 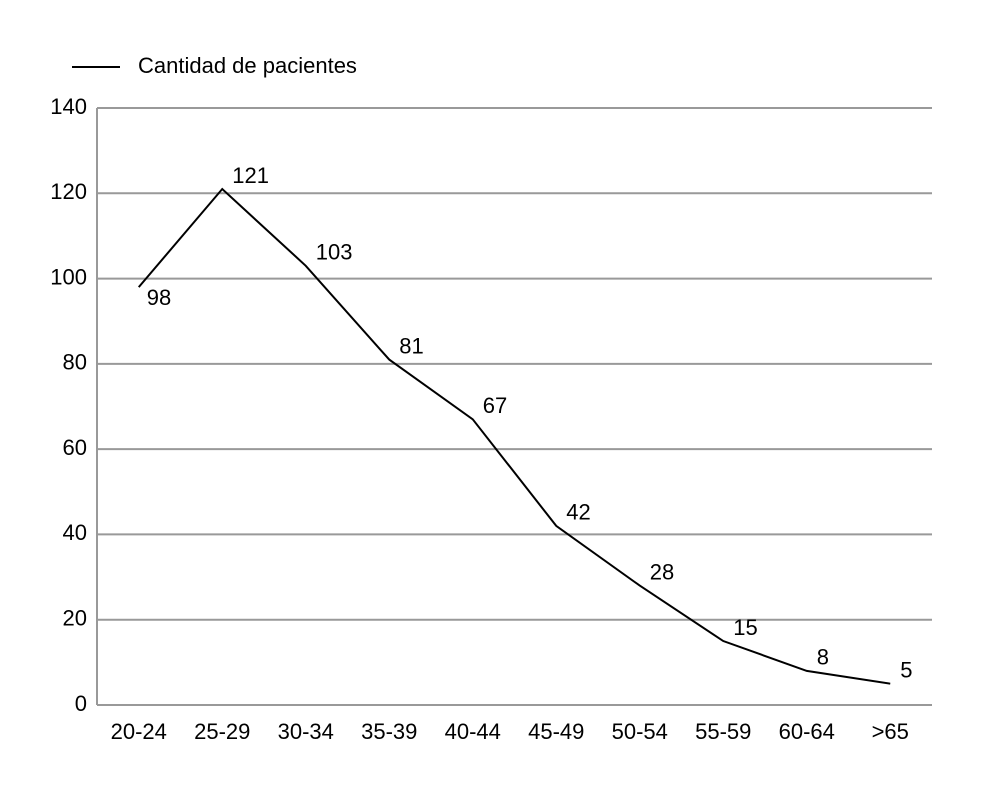 I want to click on x-tick-label: 55-59, so click(x=723, y=731).